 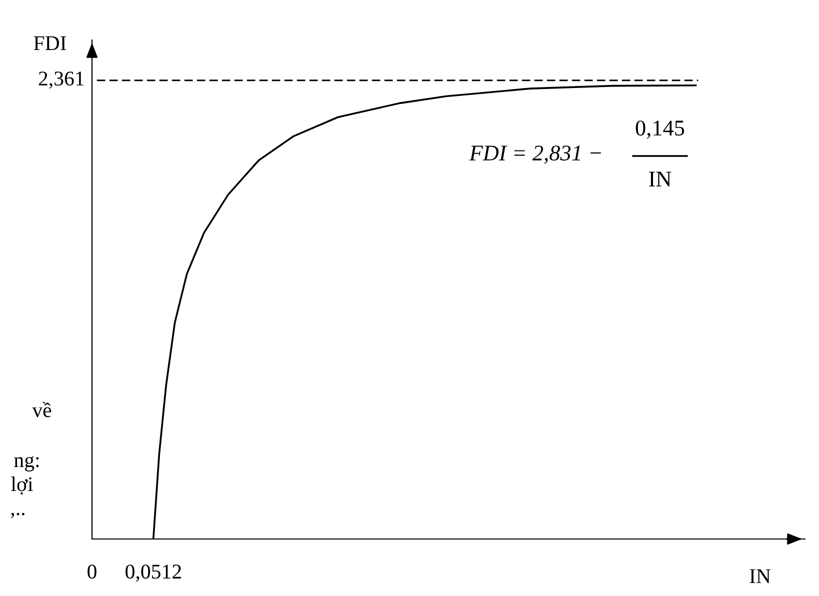 I want to click on text: về, so click(x=42, y=410).